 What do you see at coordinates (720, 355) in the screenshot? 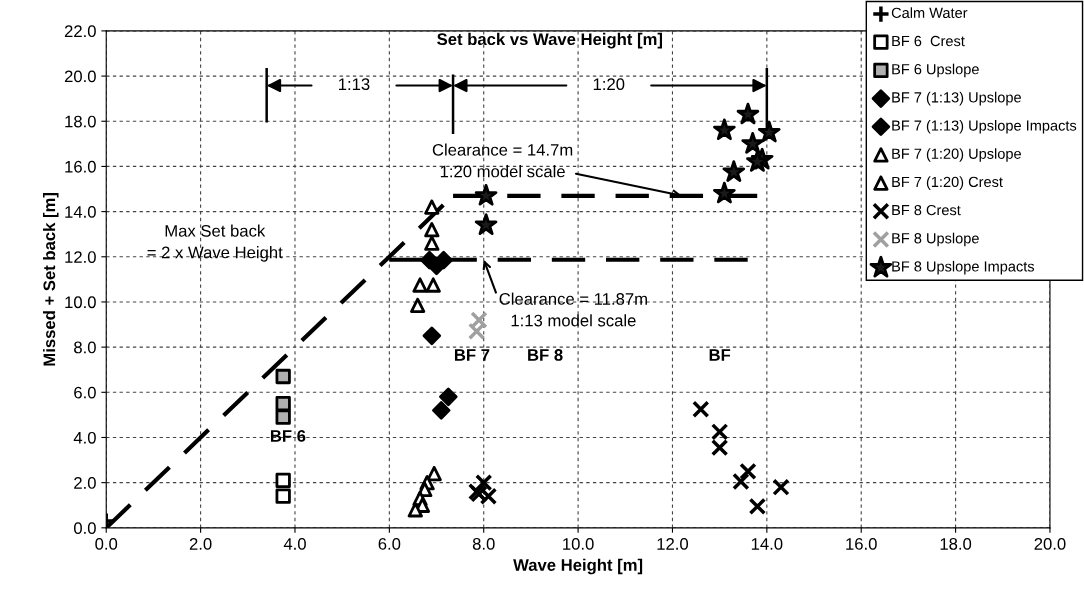
I see `annotation: BF` at bounding box center [720, 355].